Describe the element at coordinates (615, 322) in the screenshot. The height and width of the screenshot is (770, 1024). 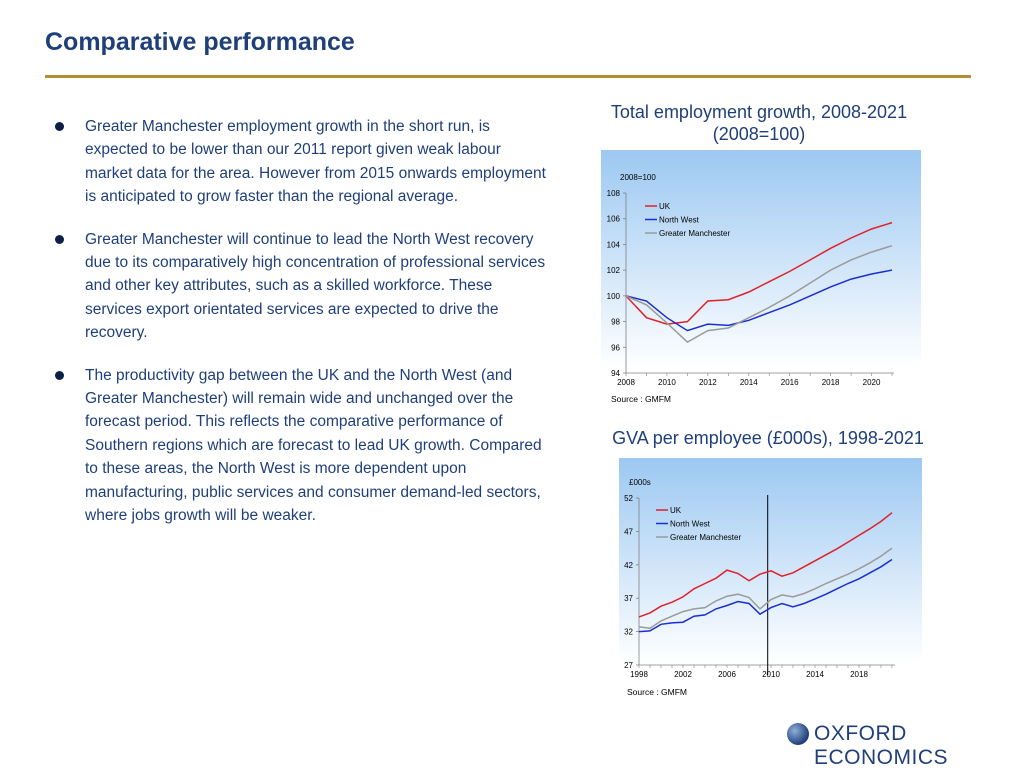
I see `y-tick-label: 98` at that location.